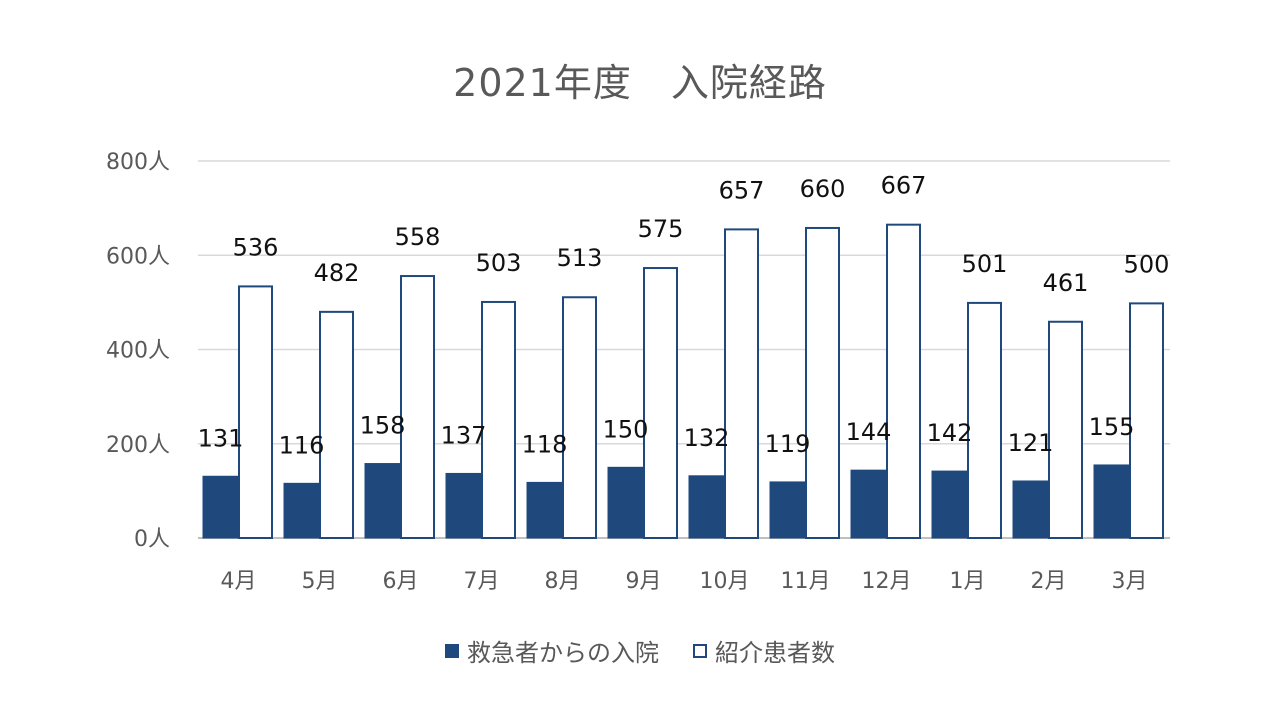  What do you see at coordinates (950, 433) in the screenshot?
I see `data-label-series-1: 142` at bounding box center [950, 433].